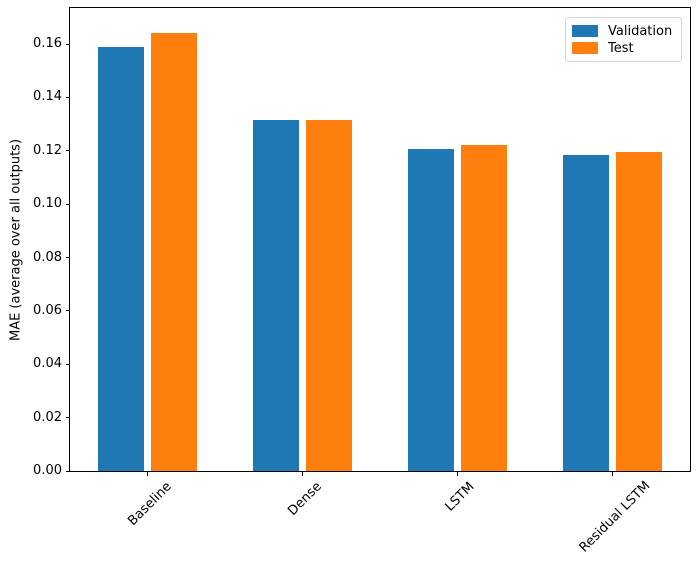  I want to click on legend-swatch-validation, so click(585, 31).